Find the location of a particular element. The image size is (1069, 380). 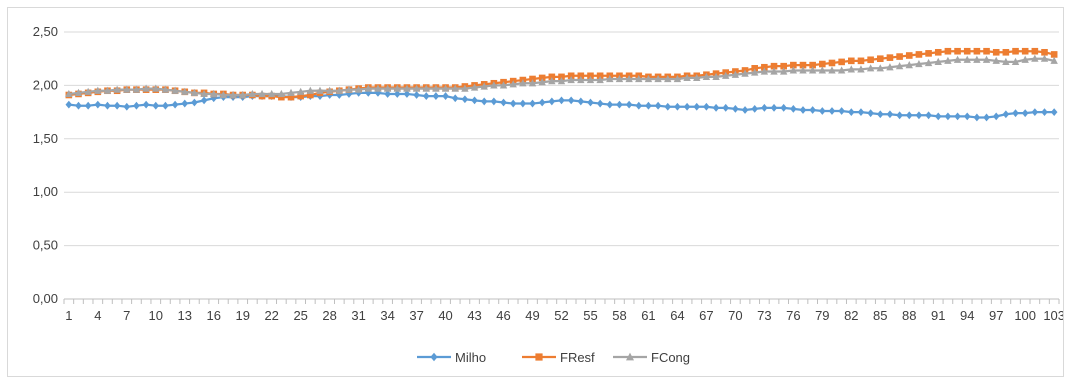

x-tick-label: 7 is located at coordinates (126, 315).